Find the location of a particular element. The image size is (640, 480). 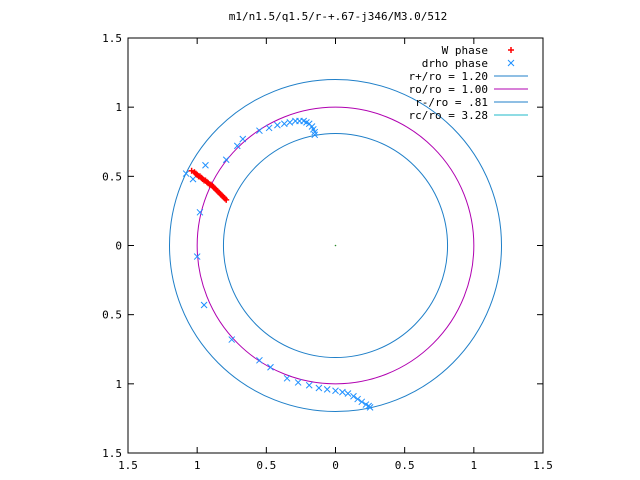

legend-entry: rc/ro = 3.28 is located at coordinates (468, 115).